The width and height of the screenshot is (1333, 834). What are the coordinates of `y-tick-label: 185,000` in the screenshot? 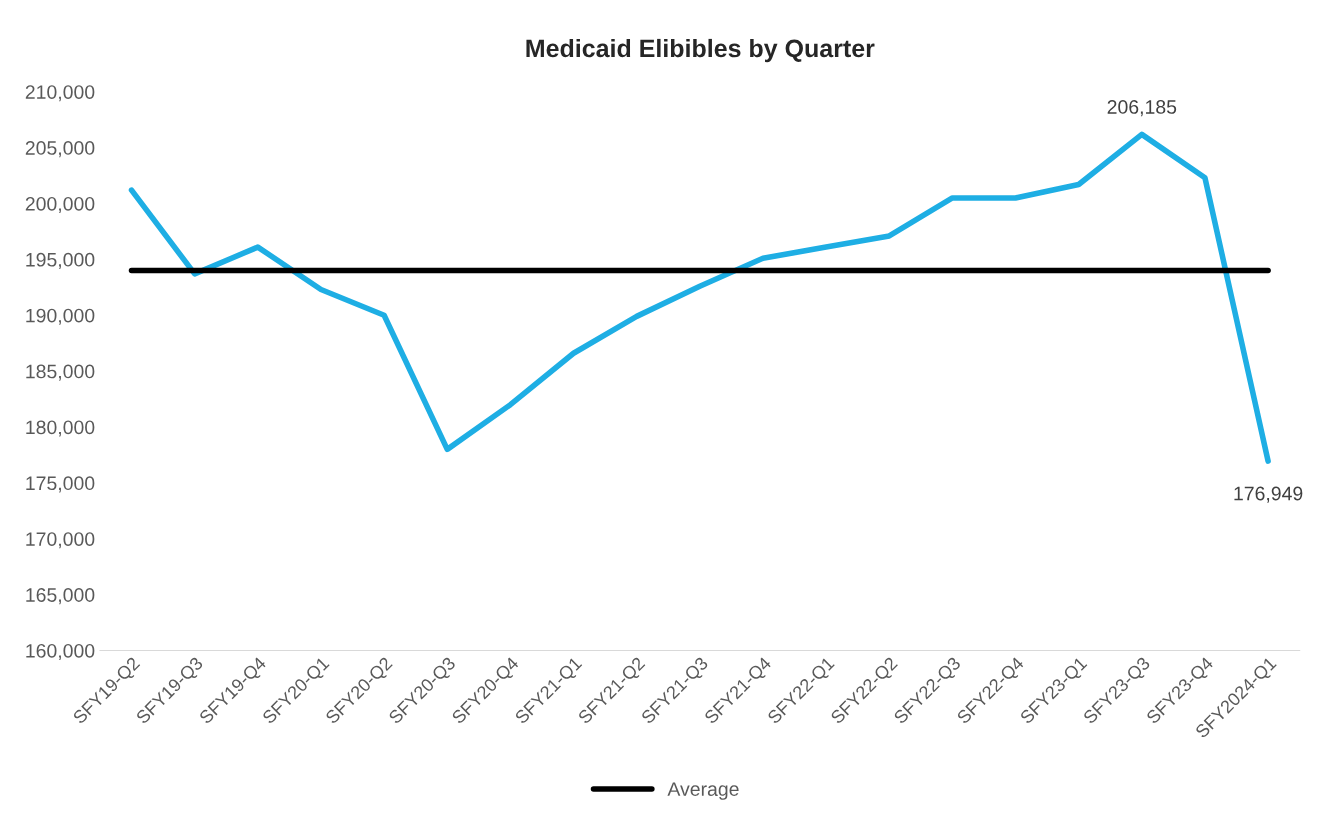 It's located at (60, 372).